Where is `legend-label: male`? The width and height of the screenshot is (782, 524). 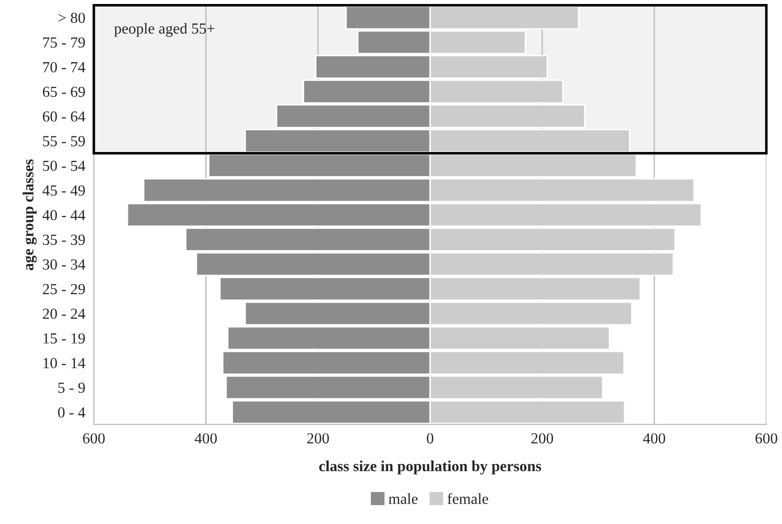
legend-label: male is located at coordinates (403, 498).